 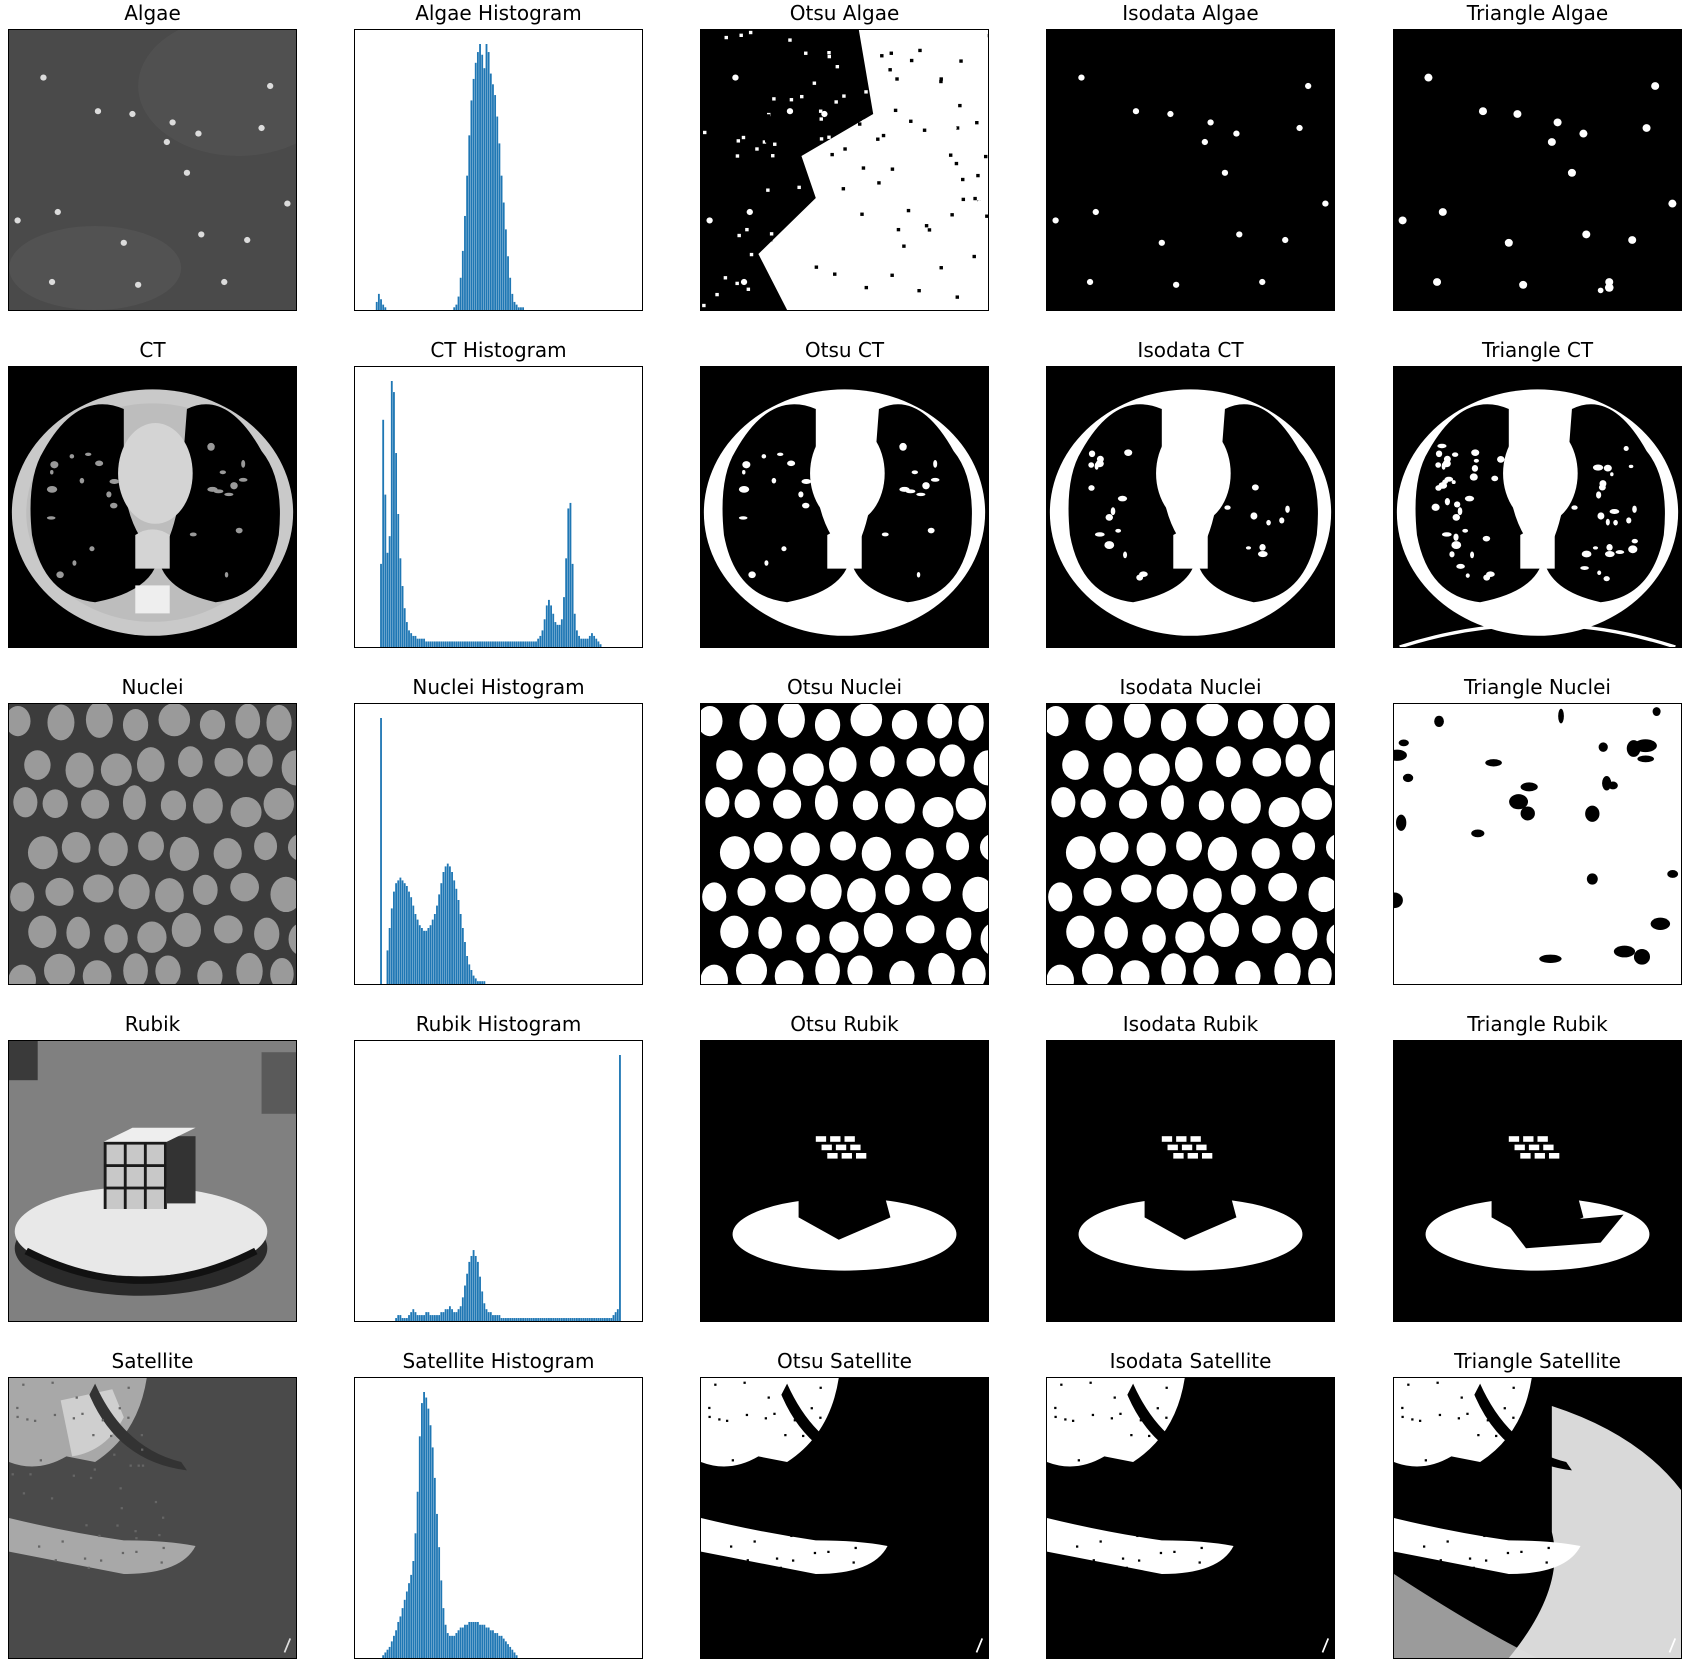 What do you see at coordinates (529, 644) in the screenshot?
I see `histogram-bar-row1-bin74` at bounding box center [529, 644].